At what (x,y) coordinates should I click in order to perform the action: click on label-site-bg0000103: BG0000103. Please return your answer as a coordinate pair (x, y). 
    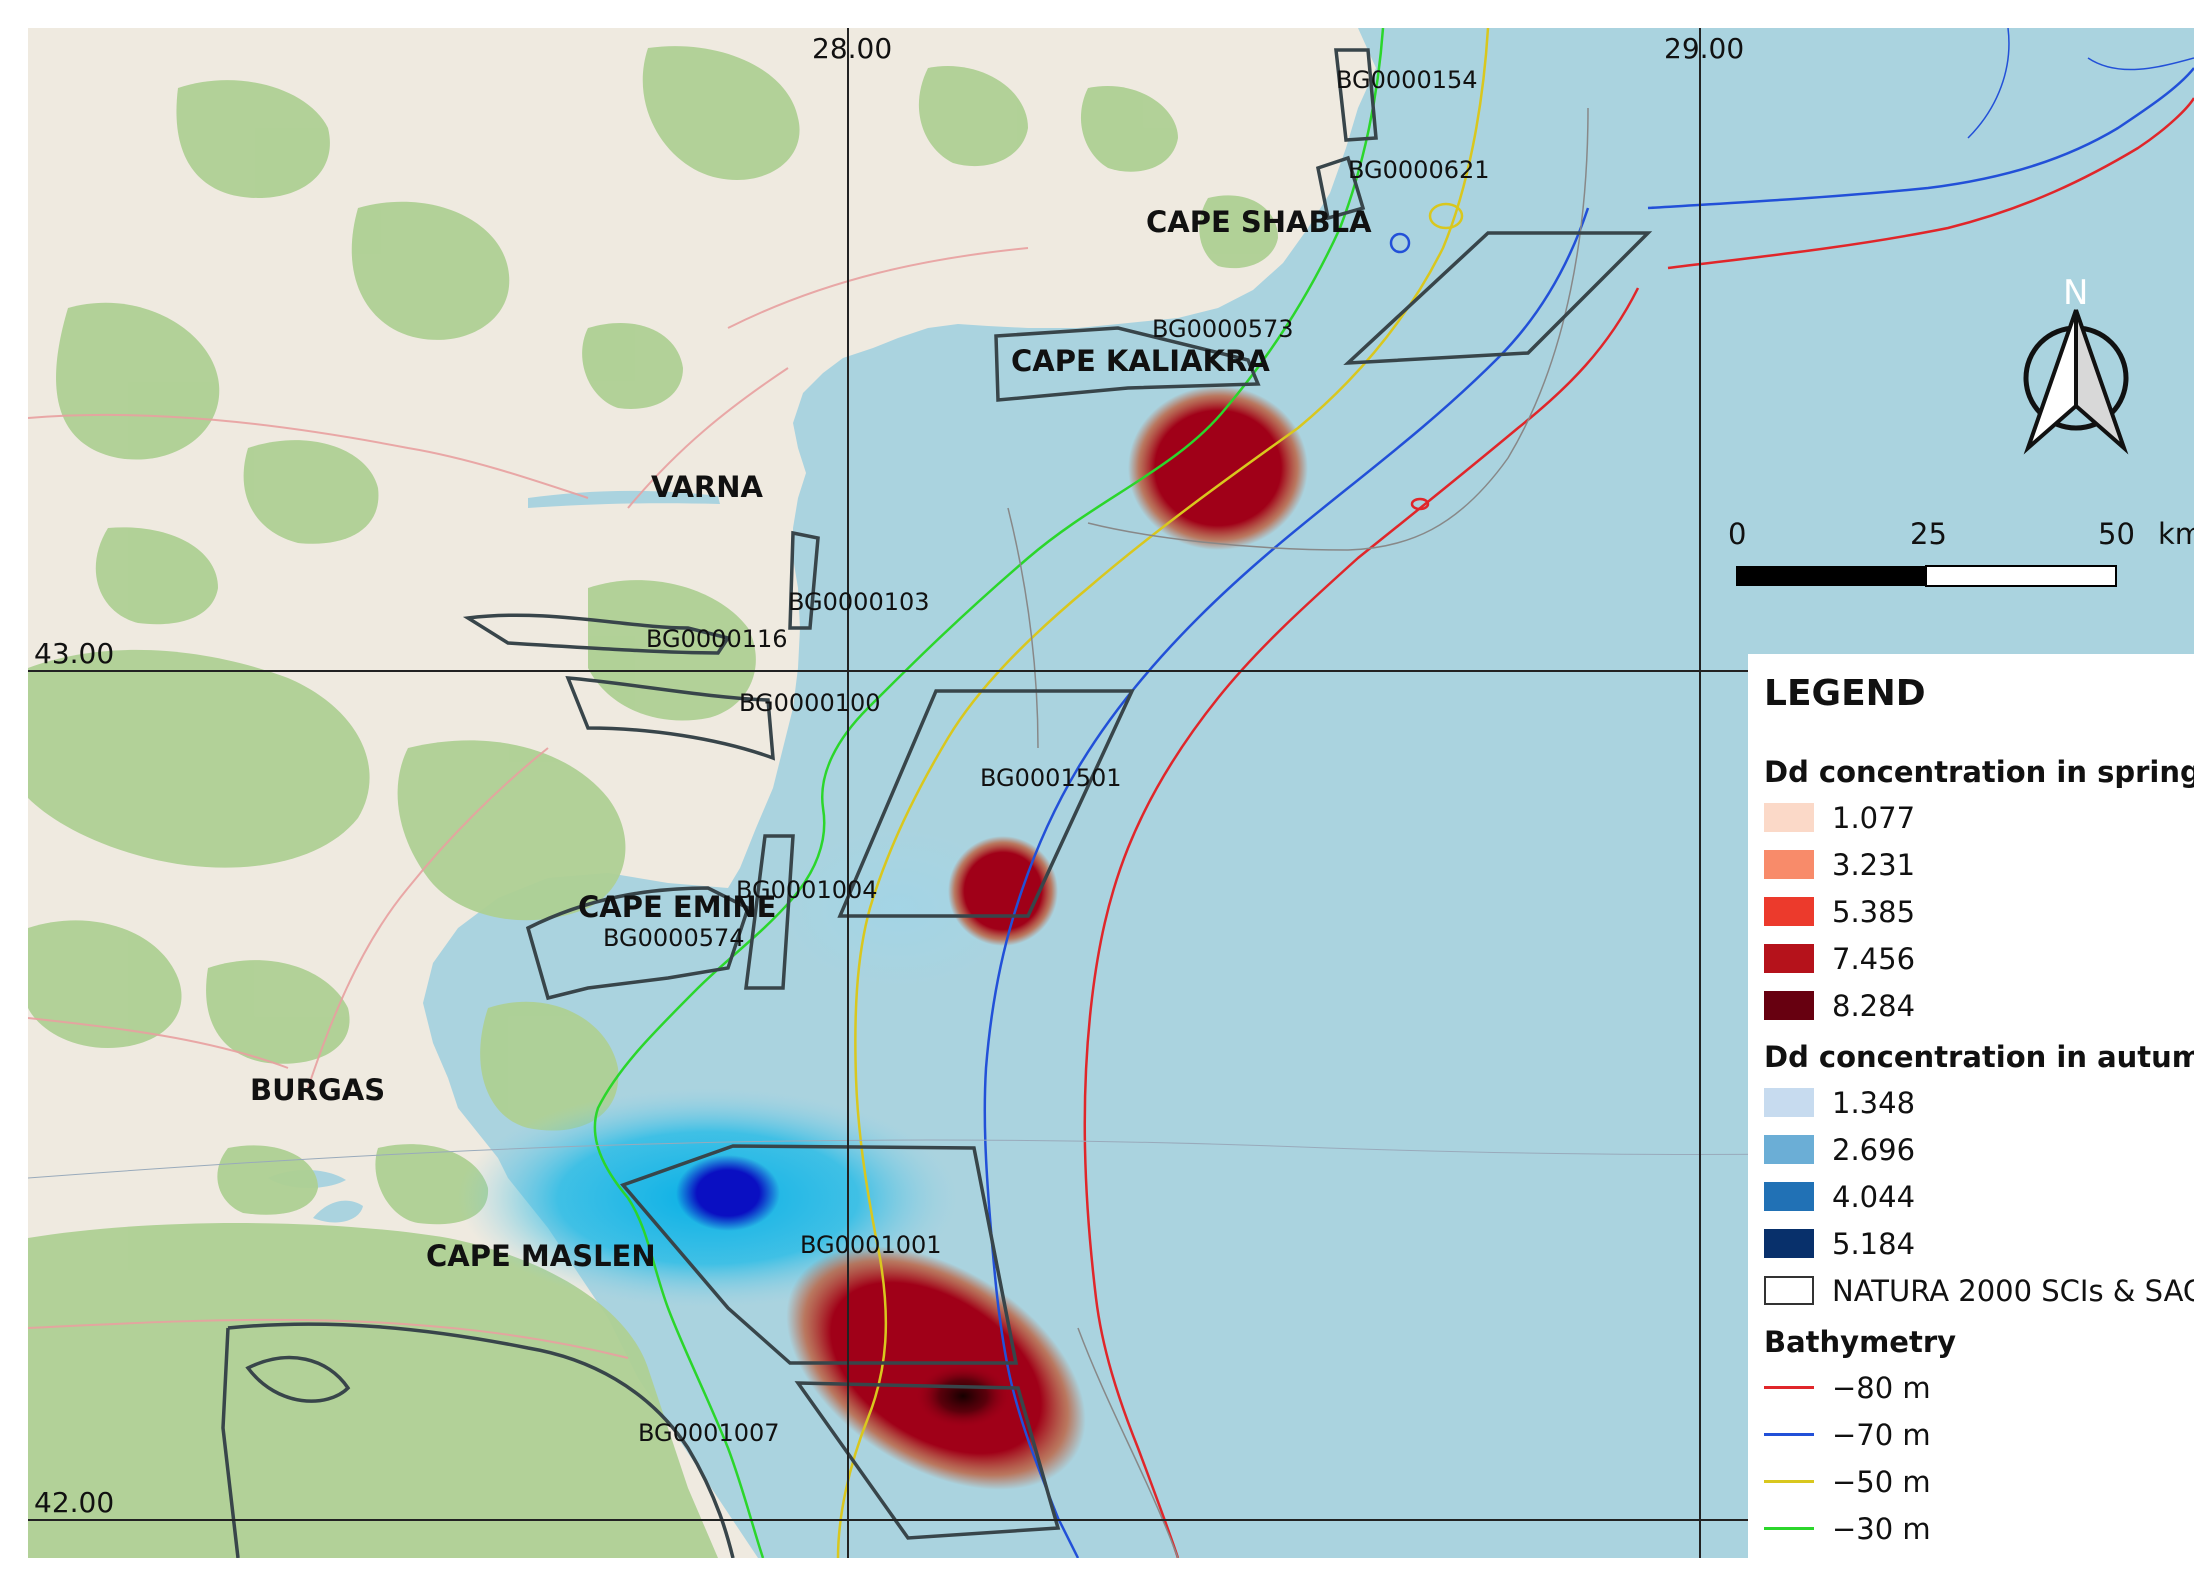
    Looking at the image, I should click on (859, 602).